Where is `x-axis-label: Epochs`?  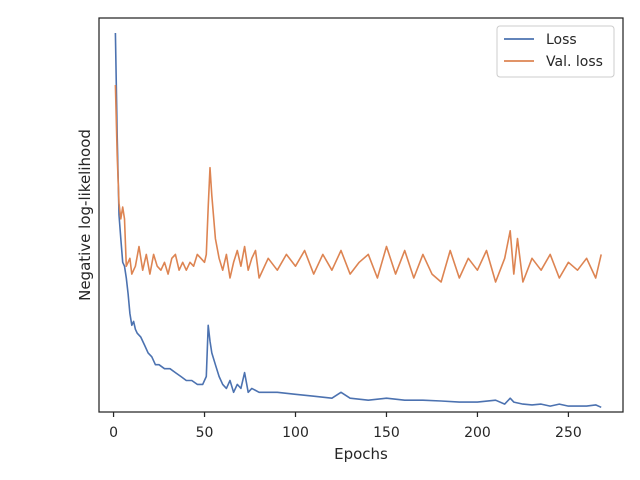 x-axis-label: Epochs is located at coordinates (361, 454).